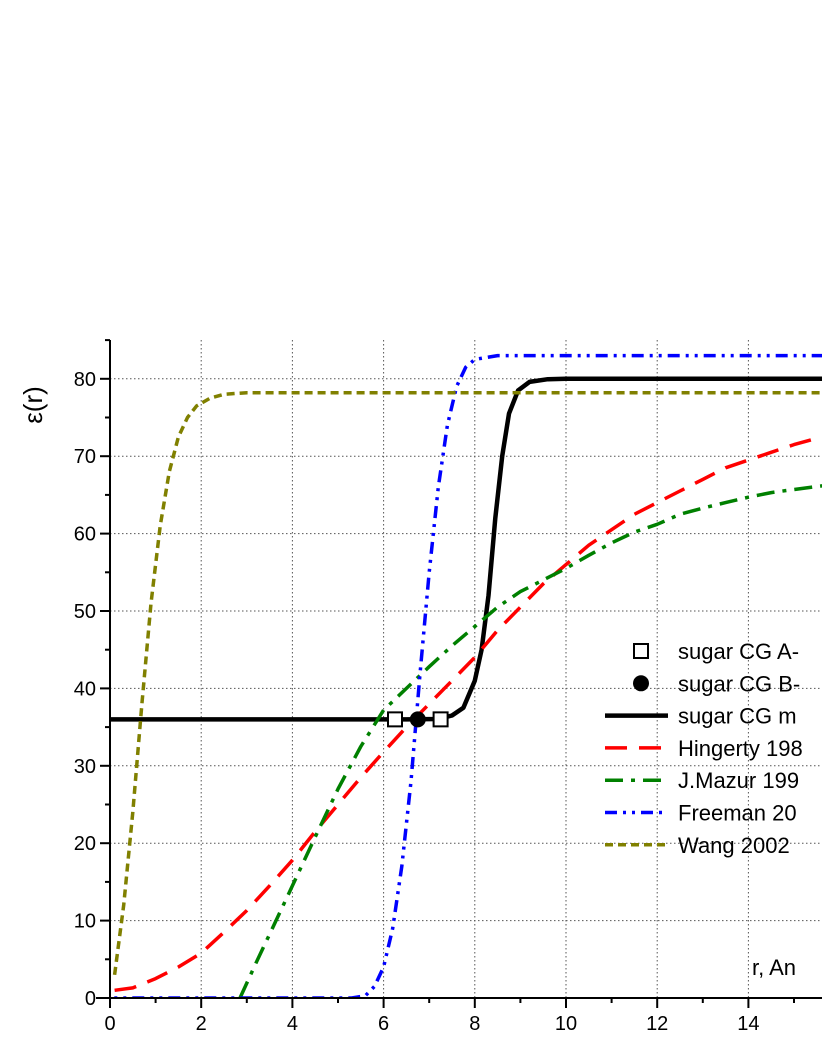  Describe the element at coordinates (657, 1024) in the screenshot. I see `x-tick-label: 12` at that location.